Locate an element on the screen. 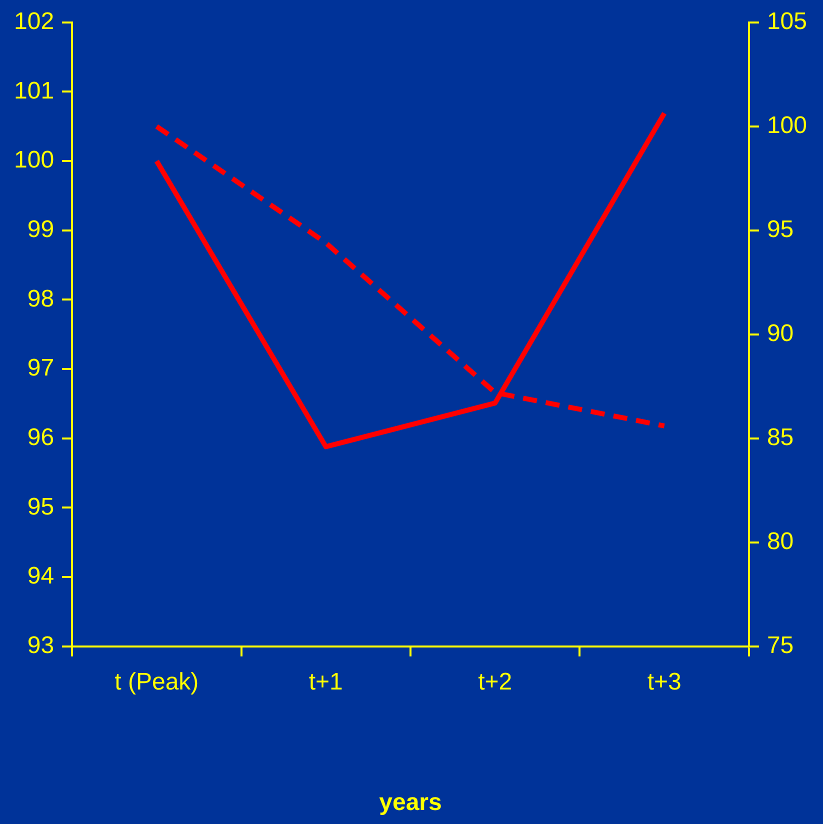 The image size is (823, 824). y-tick-label: 96 is located at coordinates (40, 438).